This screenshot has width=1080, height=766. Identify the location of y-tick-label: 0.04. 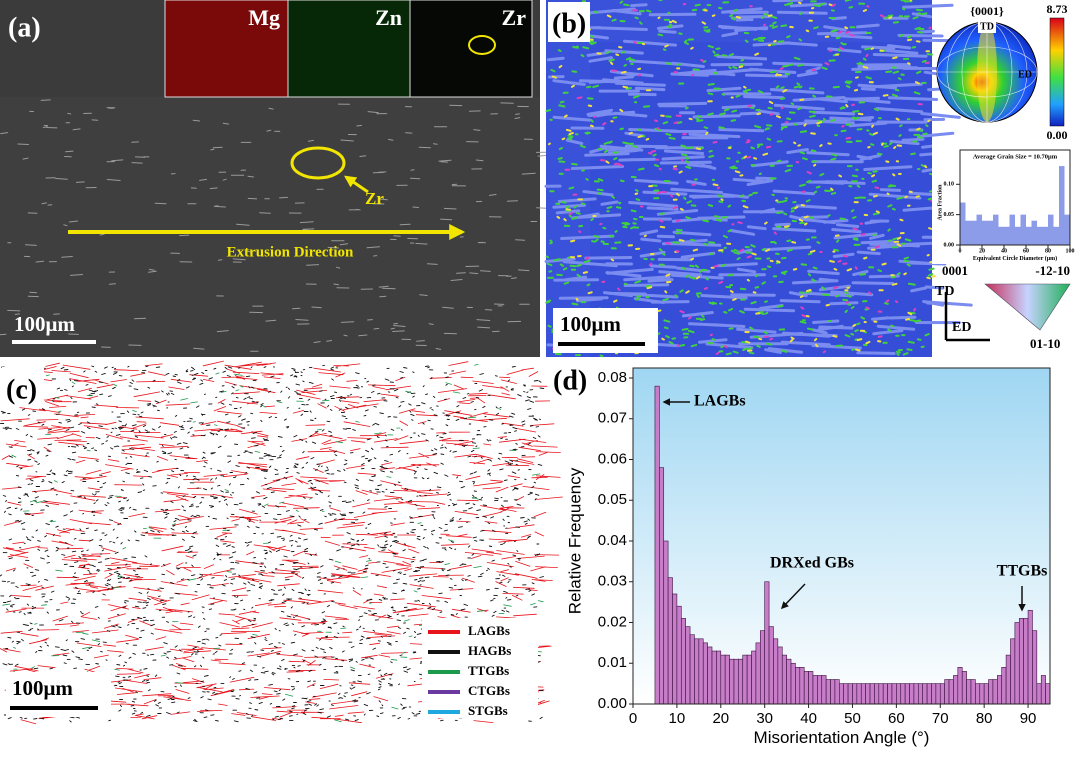
(612, 540).